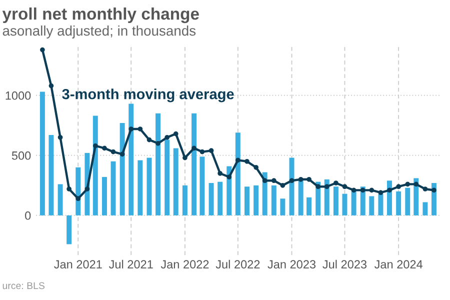  Describe the element at coordinates (292, 264) in the screenshot. I see `x-tick-label: Jan 2023` at that location.